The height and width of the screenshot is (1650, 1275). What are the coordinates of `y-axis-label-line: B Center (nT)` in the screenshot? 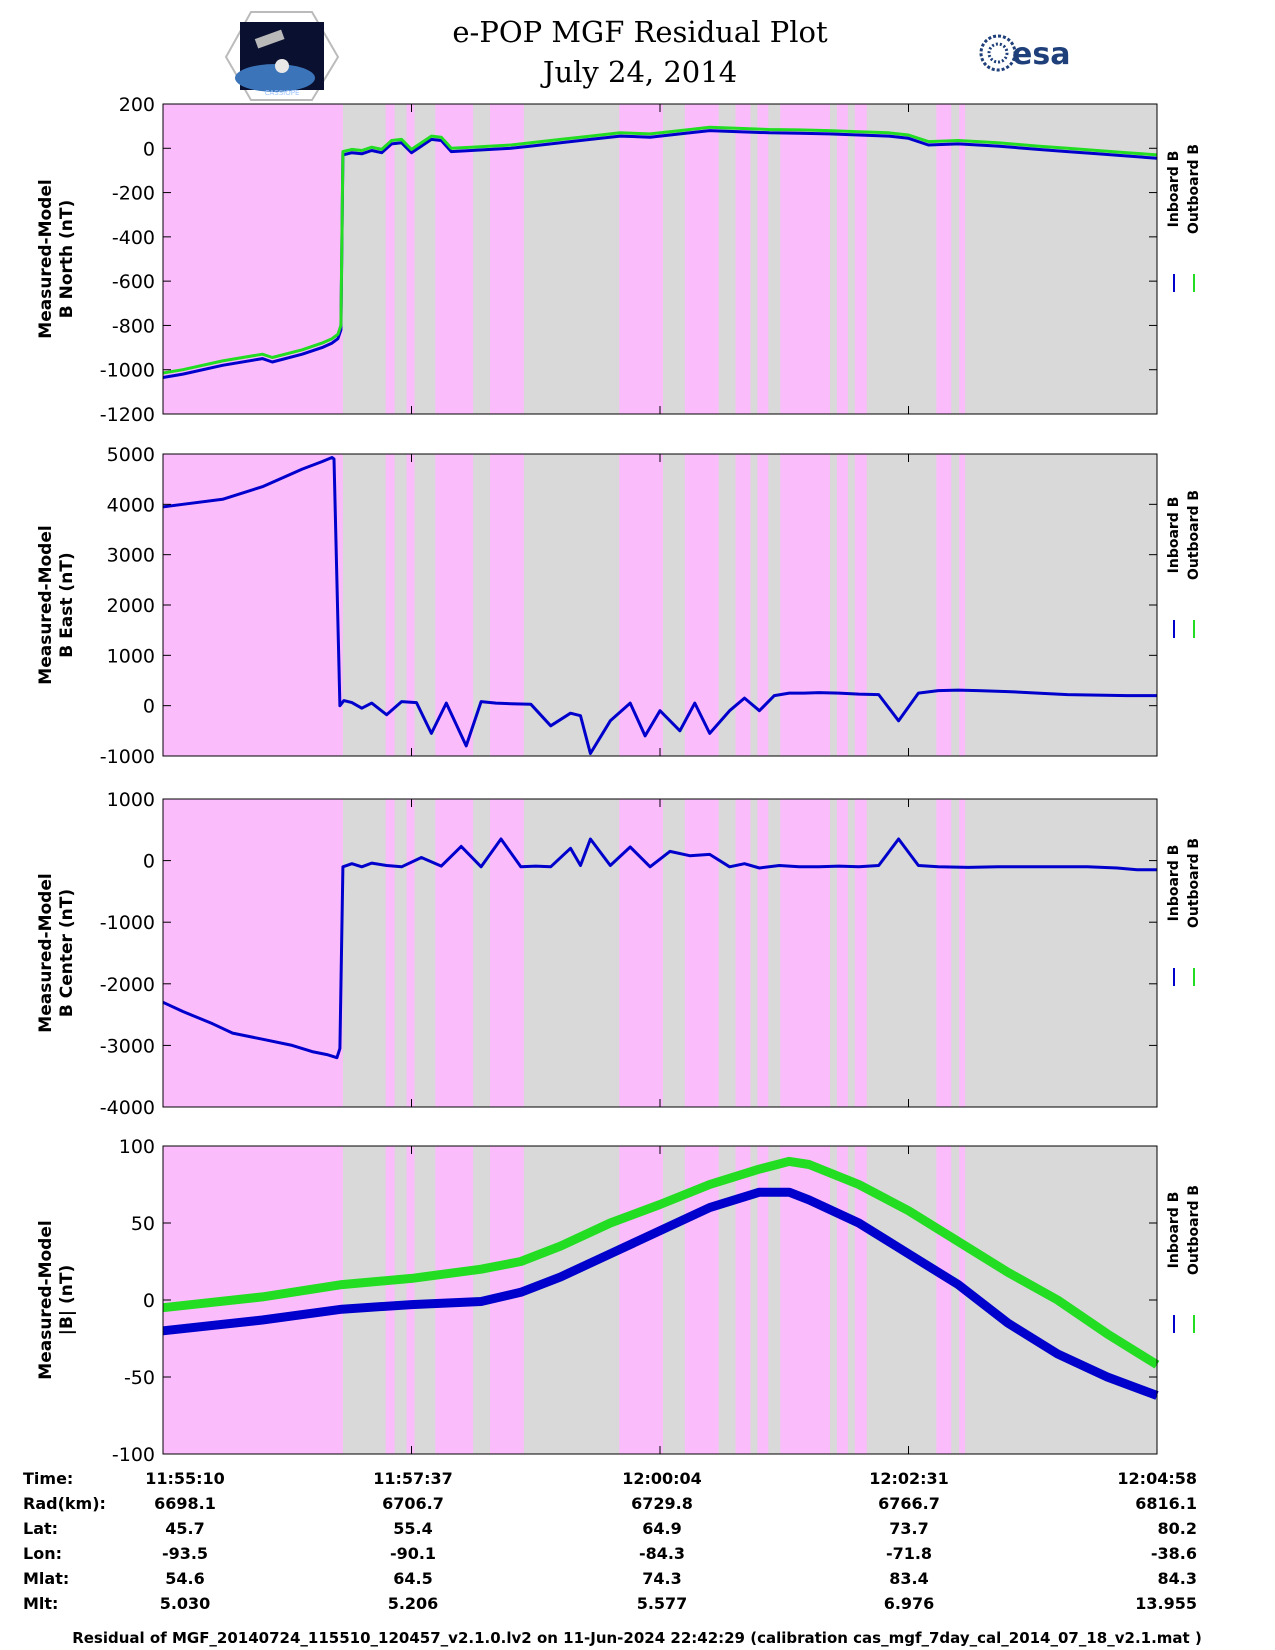 It's located at (67, 953).